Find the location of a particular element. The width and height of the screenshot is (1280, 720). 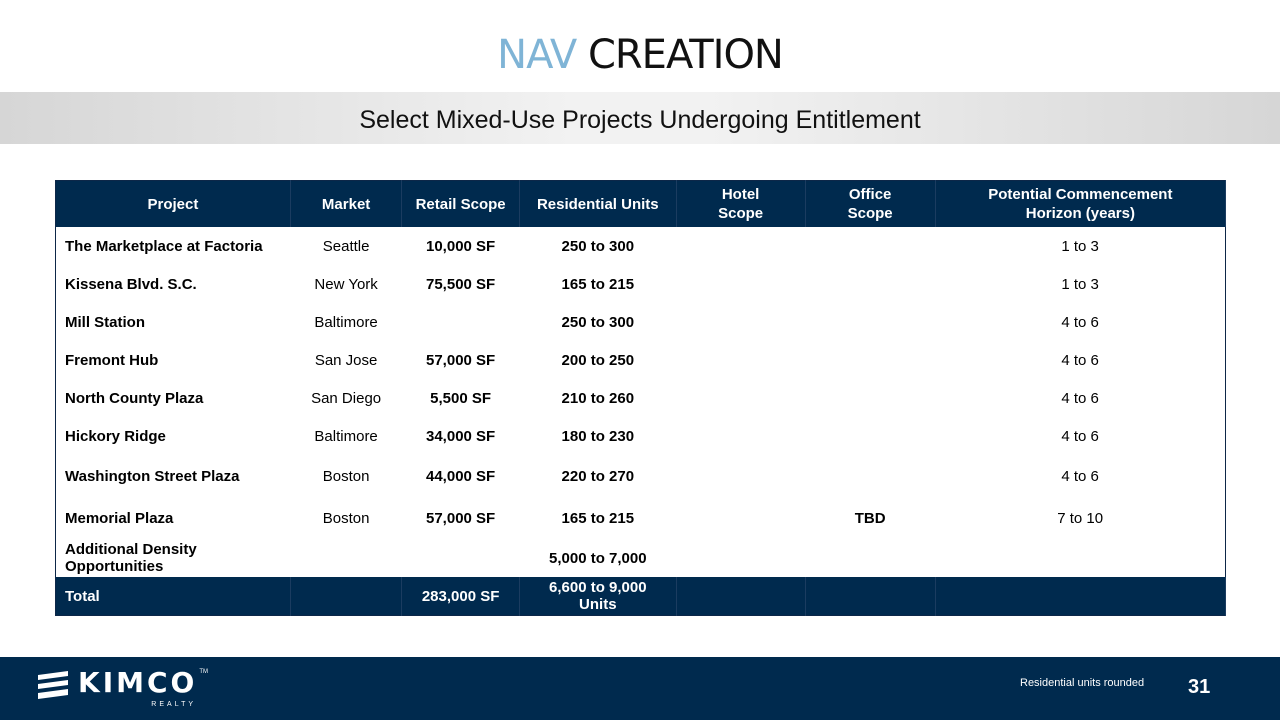

logo-wordmark: KIMCO TM REALTY is located at coordinates (143, 688).